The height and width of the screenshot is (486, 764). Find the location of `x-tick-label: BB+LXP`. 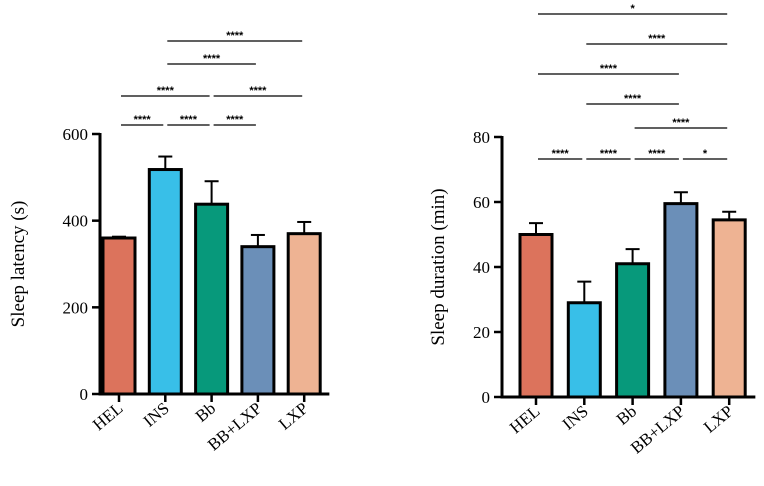

x-tick-label: BB+LXP is located at coordinates (658, 430).